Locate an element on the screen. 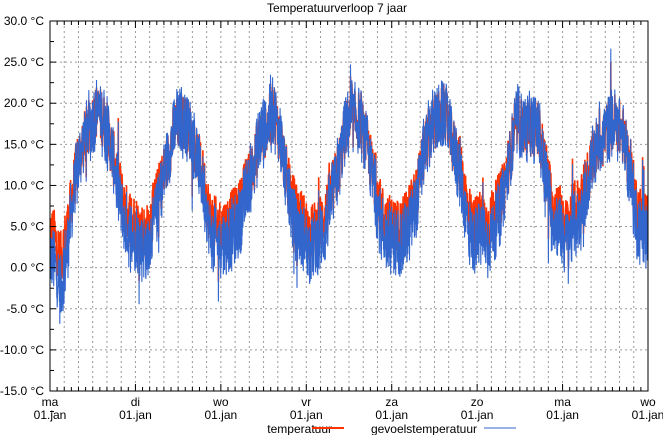  y-tick-label: 0.0 °C is located at coordinates (28, 268).